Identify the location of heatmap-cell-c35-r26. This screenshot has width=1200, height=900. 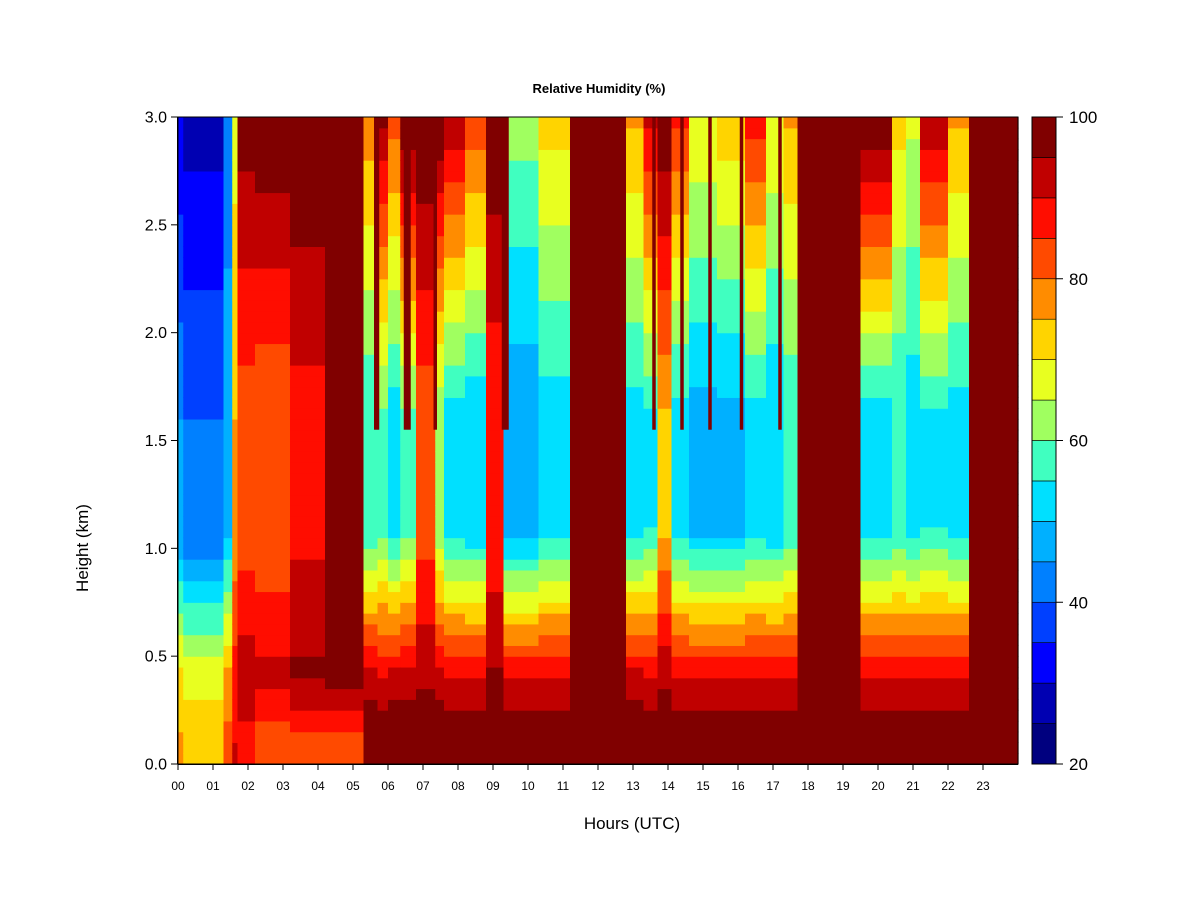
(994, 478).